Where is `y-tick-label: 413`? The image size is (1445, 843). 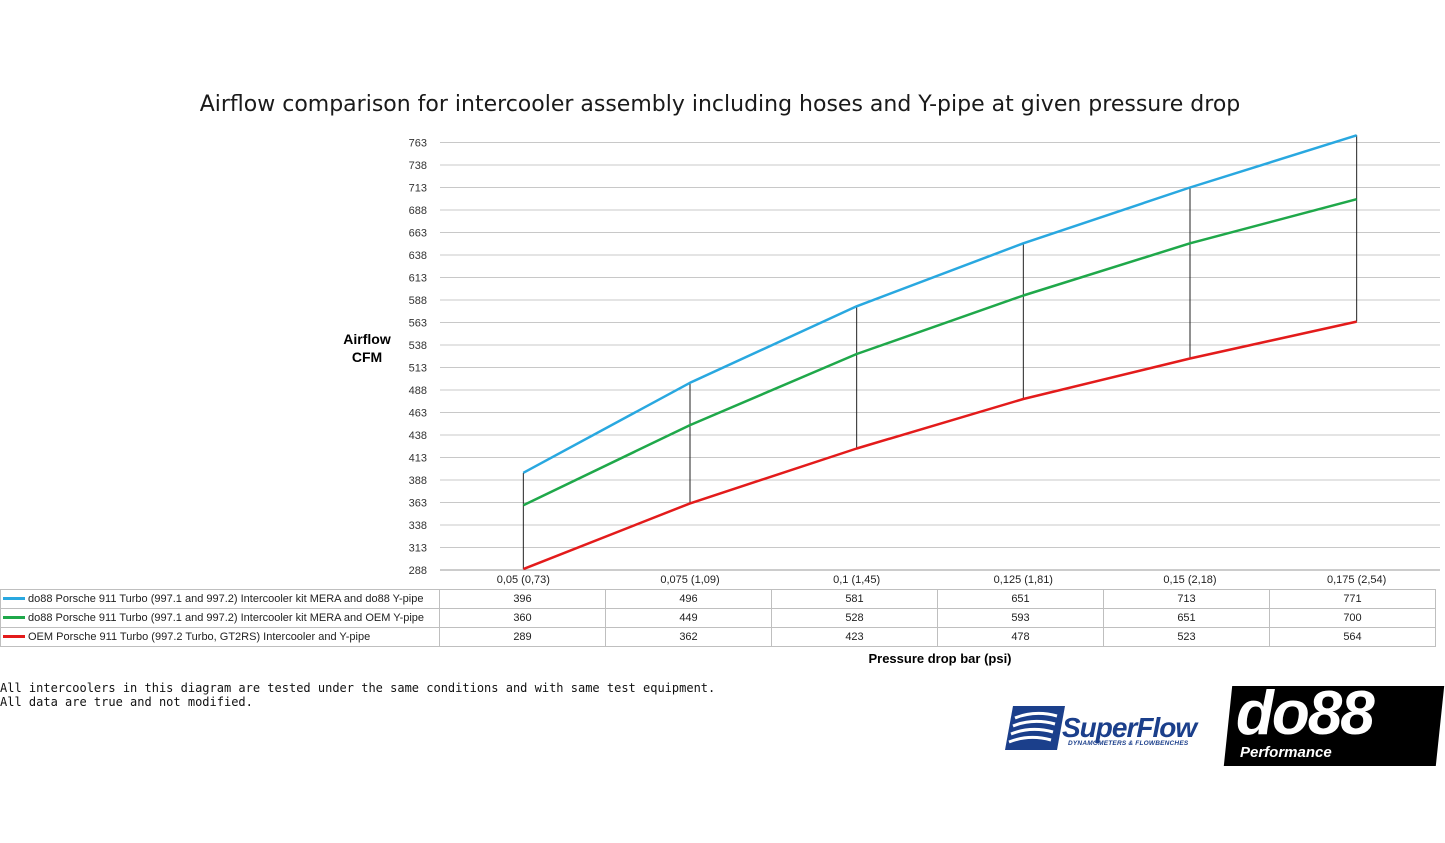
y-tick-label: 413 is located at coordinates (418, 459).